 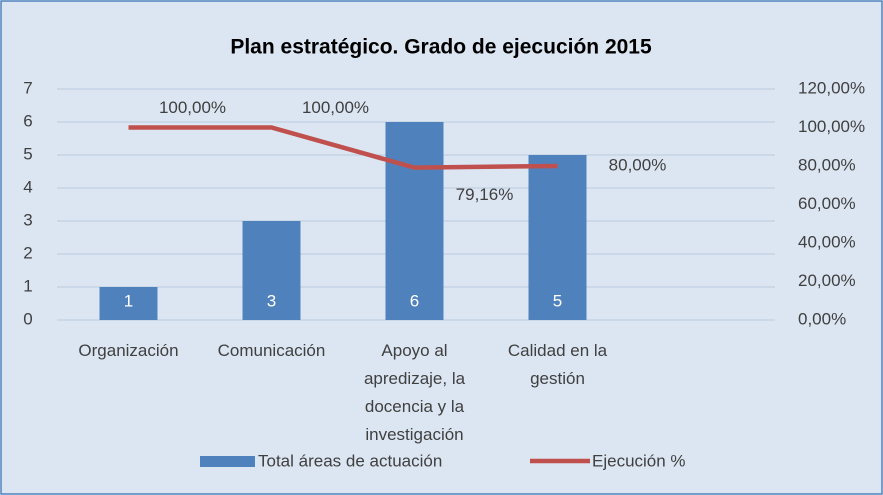 I want to click on legend-label: Ejecución %, so click(x=639, y=460).